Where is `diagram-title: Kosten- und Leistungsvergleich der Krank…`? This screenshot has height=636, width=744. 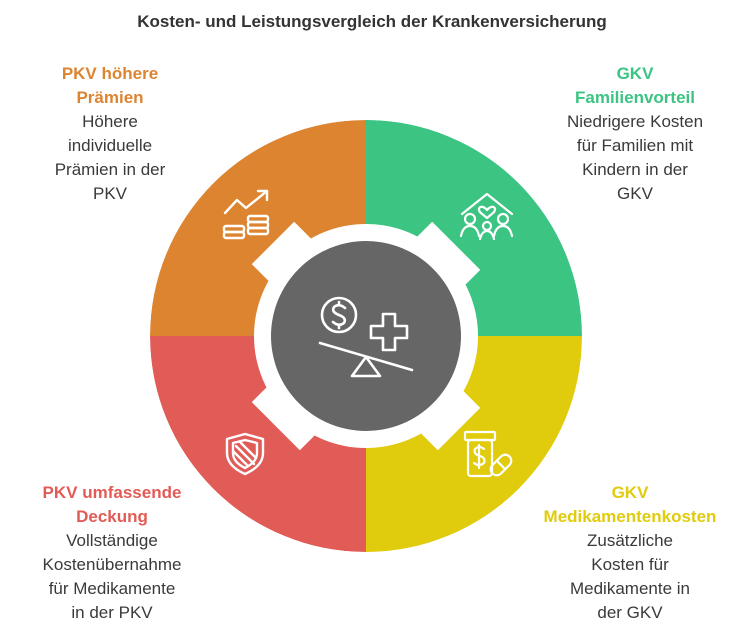
diagram-title: Kosten- und Leistungsvergleich der Krank… is located at coordinates (372, 21).